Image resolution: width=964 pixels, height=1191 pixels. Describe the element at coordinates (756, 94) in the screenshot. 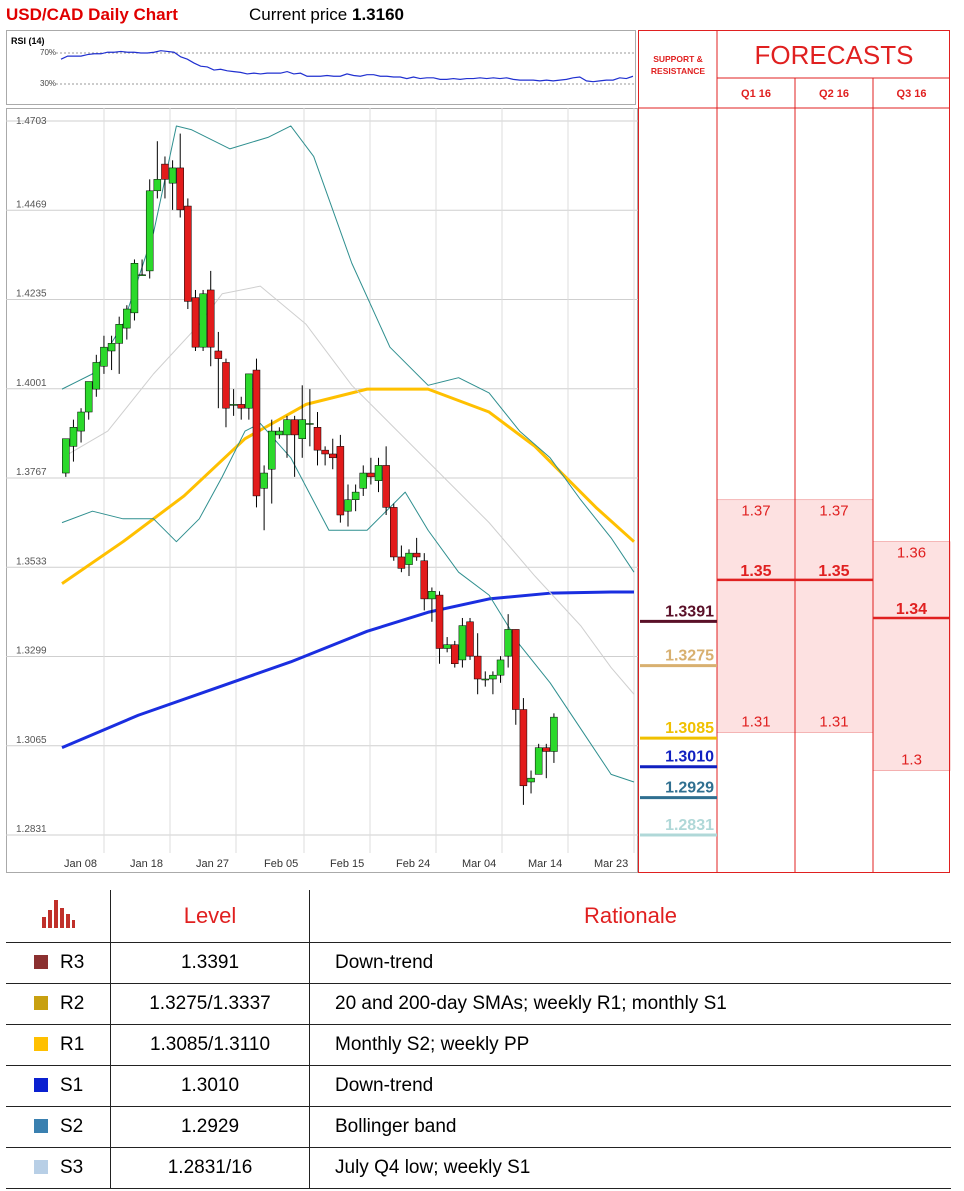

I see `quarter-header: Q1 16` at that location.